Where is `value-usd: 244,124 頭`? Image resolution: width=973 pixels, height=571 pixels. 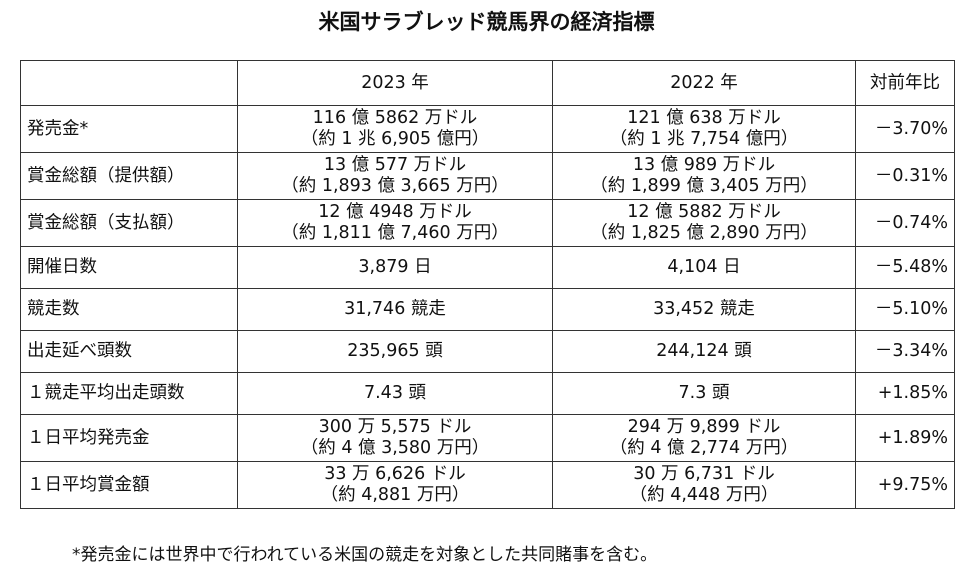
value-usd: 244,124 頭 is located at coordinates (704, 351).